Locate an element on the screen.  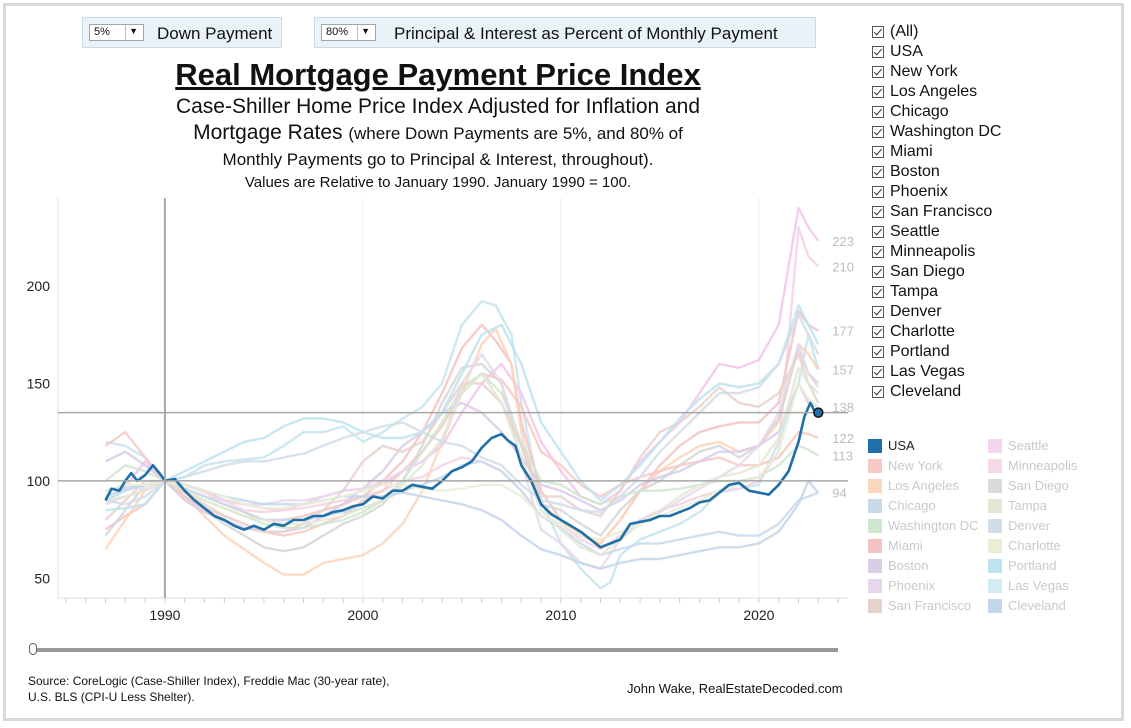
filter-item-label: Los Angeles is located at coordinates (934, 91).